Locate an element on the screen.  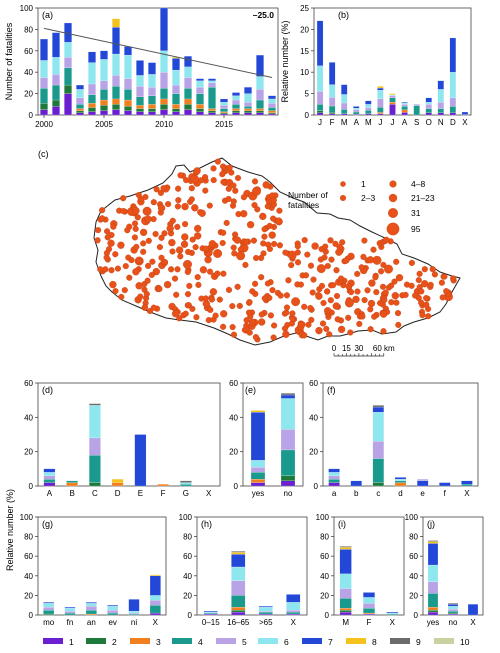
panel-e: 0 20 40 60 (e) yes no is located at coordinates (266, 438).